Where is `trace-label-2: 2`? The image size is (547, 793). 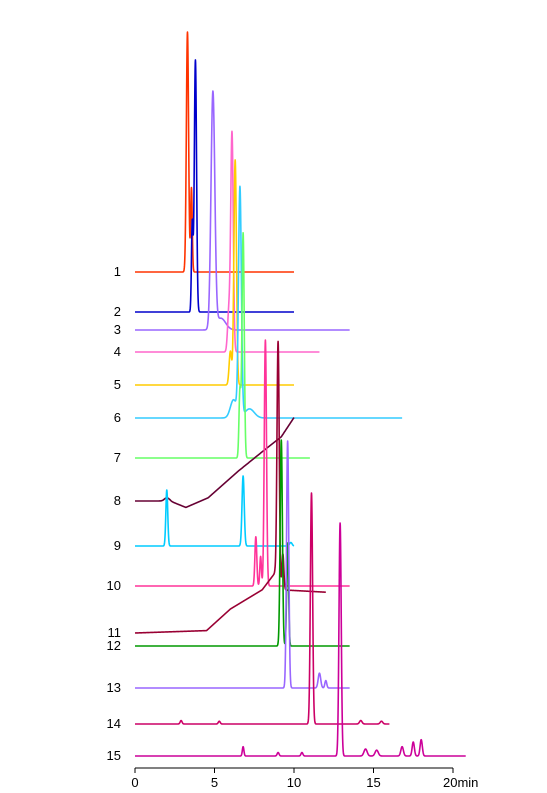
trace-label-2: 2 is located at coordinates (117, 311).